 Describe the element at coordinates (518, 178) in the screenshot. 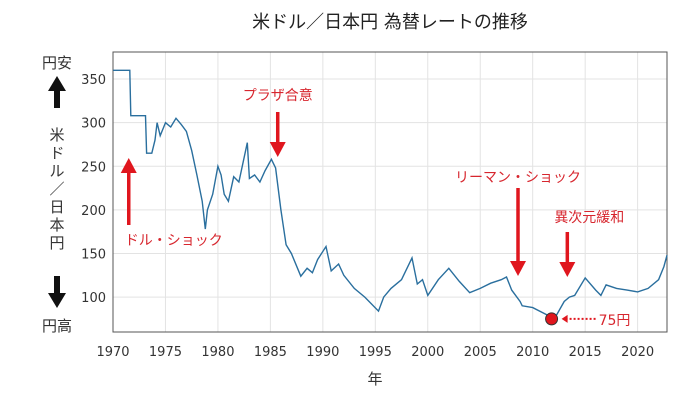

I see `annotation-label: リーマン・ショック` at that location.